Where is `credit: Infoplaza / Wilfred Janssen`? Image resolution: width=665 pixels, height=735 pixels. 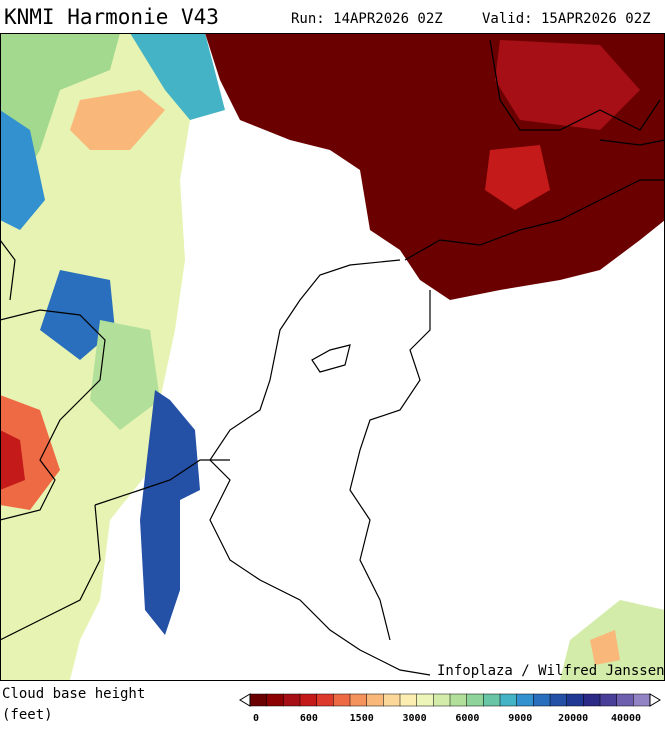
credit: Infoplaza / Wilfred Janssen is located at coordinates (551, 671).